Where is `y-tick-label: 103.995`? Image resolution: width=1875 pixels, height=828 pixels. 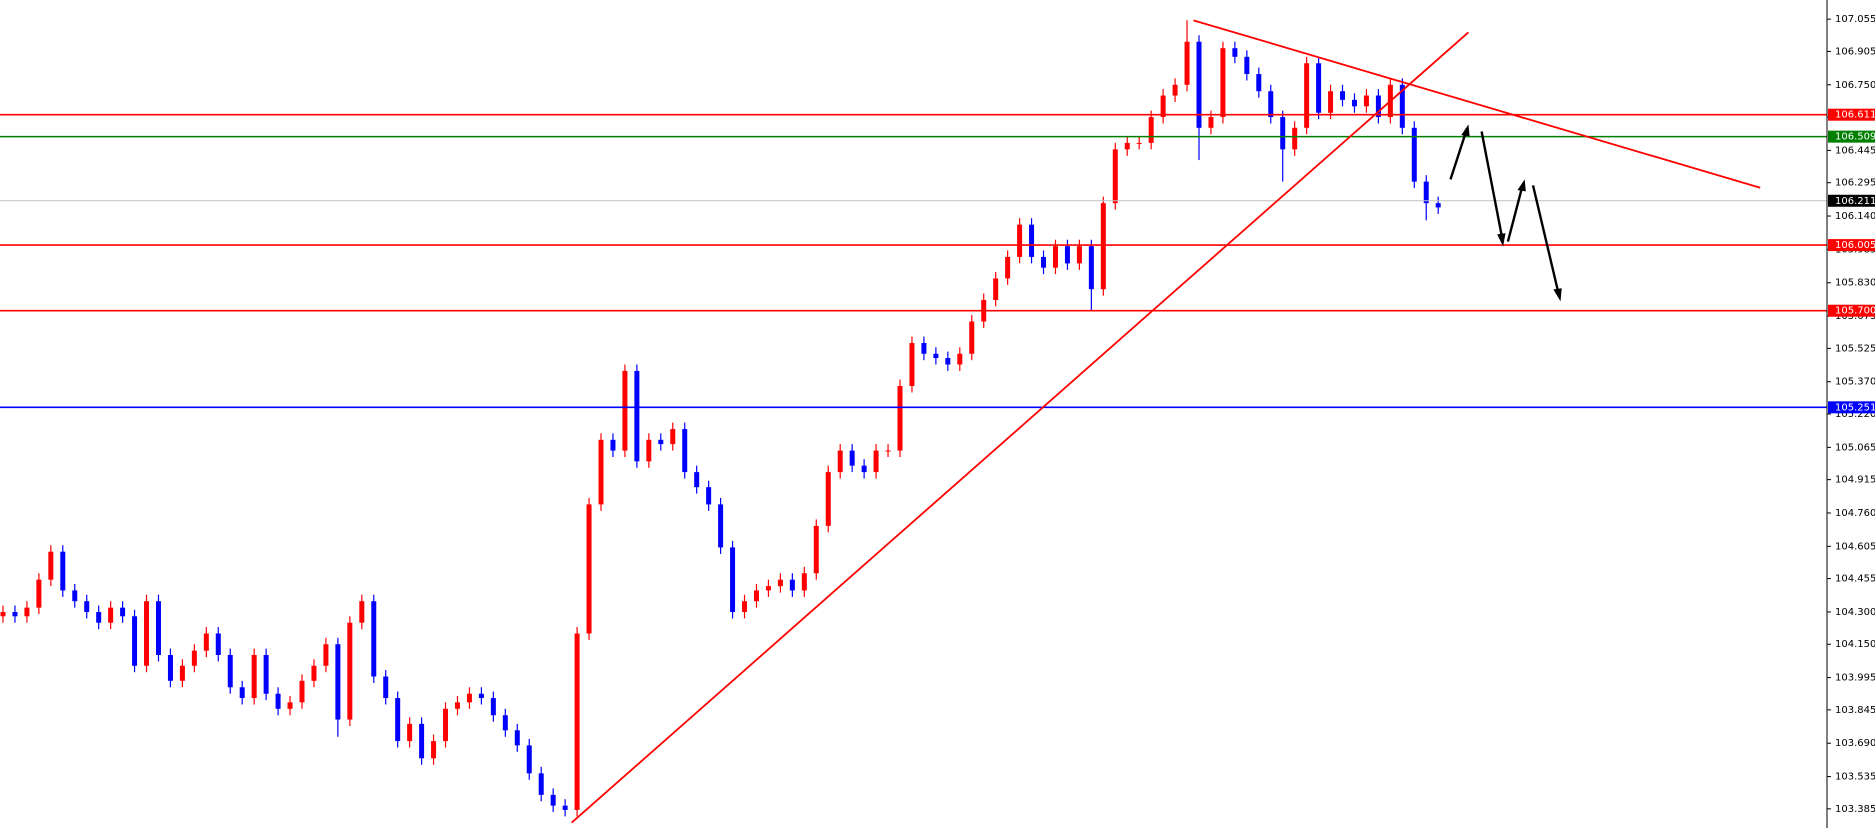
y-tick-label: 103.995 is located at coordinates (1855, 678).